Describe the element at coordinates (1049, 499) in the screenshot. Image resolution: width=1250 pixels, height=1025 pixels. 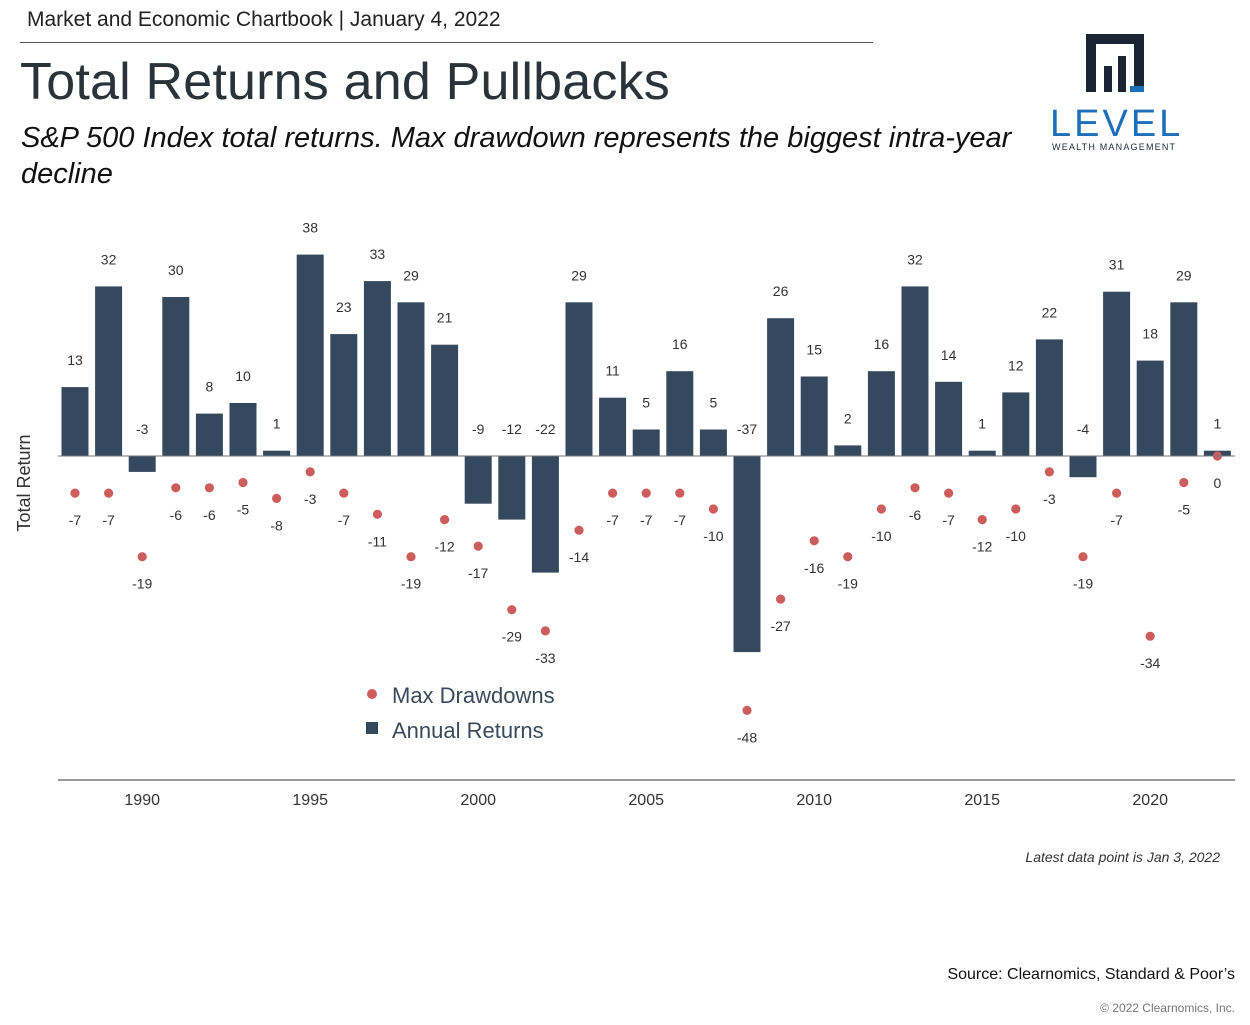
I see `drawdown-label-2017: -3` at that location.